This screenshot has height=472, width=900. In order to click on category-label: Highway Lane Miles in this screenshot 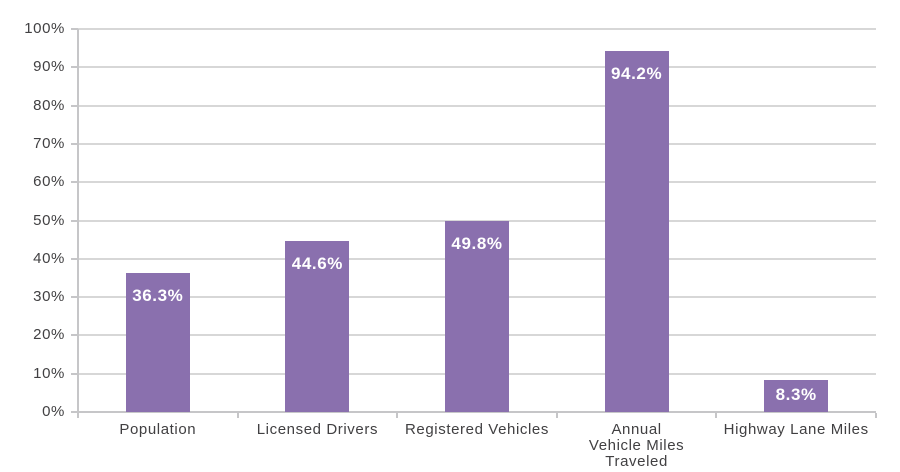, I will do `click(796, 429)`.